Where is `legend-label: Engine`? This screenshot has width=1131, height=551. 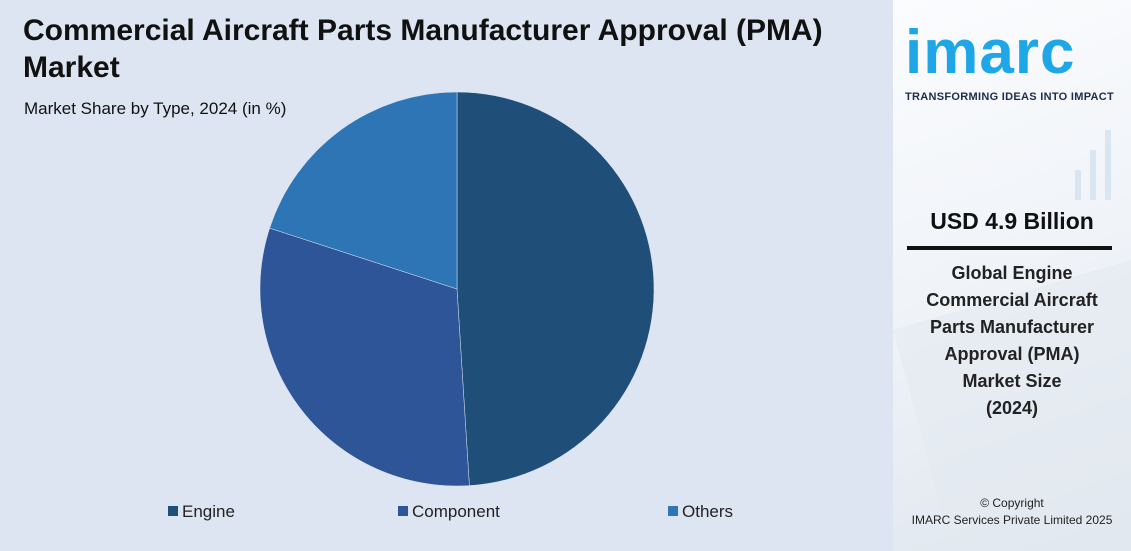
legend-label: Engine is located at coordinates (208, 511).